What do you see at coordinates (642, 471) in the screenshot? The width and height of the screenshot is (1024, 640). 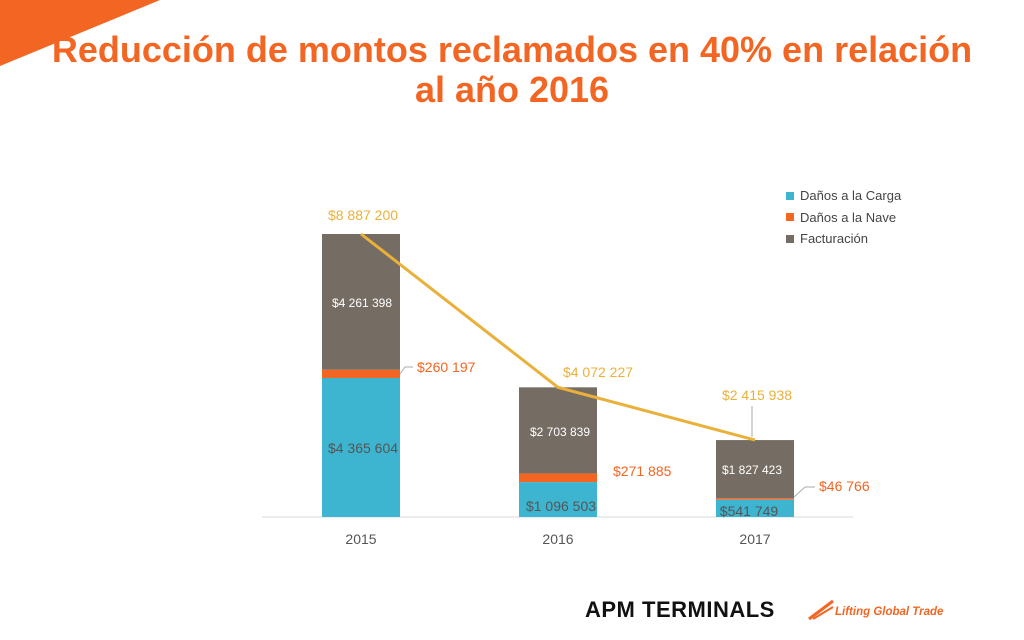 I see `data-label-nave-2016: $271 885` at bounding box center [642, 471].